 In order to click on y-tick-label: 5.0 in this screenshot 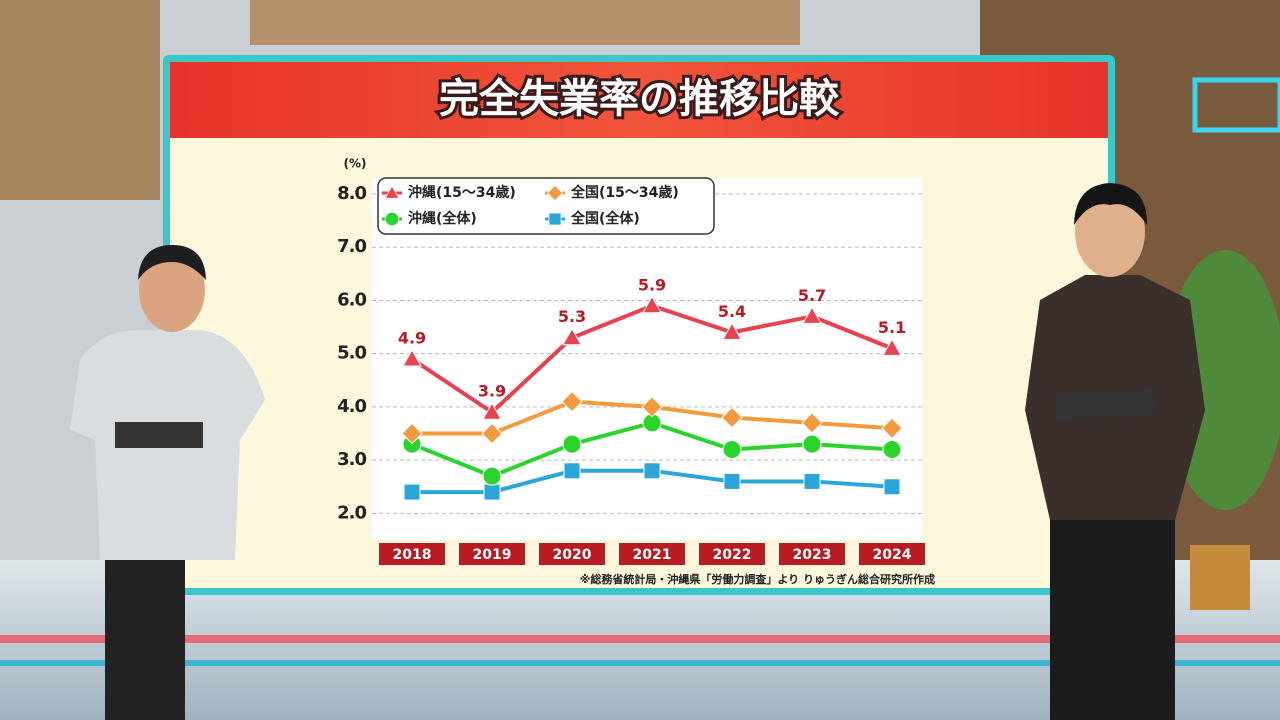, I will do `click(351, 353)`.